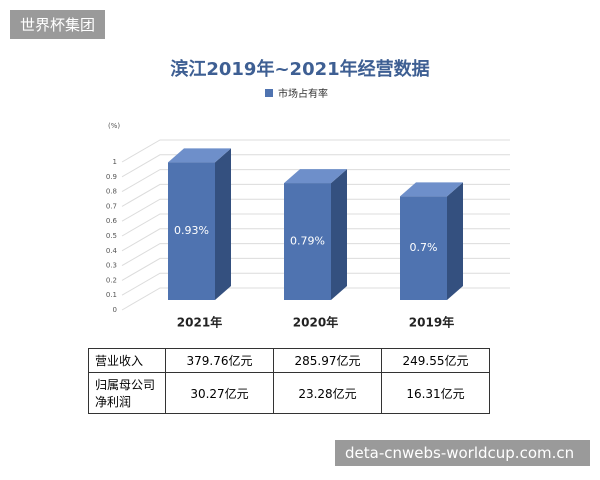 Image resolution: width=600 pixels, height=480 pixels. What do you see at coordinates (111, 177) in the screenshot?
I see `y-tick-label: 0.9` at bounding box center [111, 177].